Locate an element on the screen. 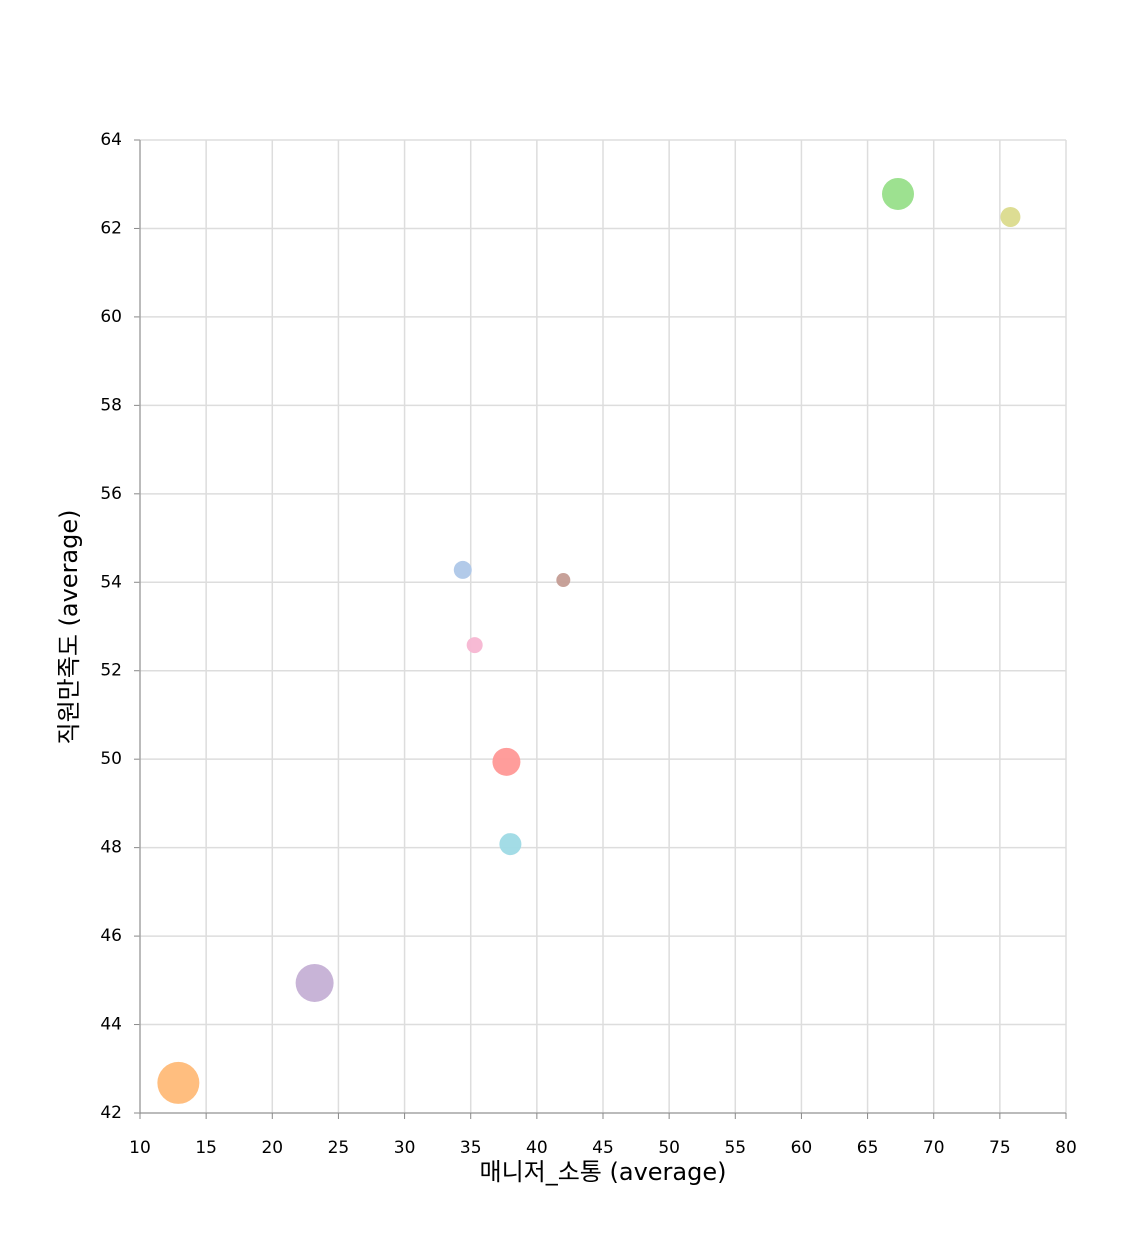  x-tick-label: 25 is located at coordinates (339, 1148).